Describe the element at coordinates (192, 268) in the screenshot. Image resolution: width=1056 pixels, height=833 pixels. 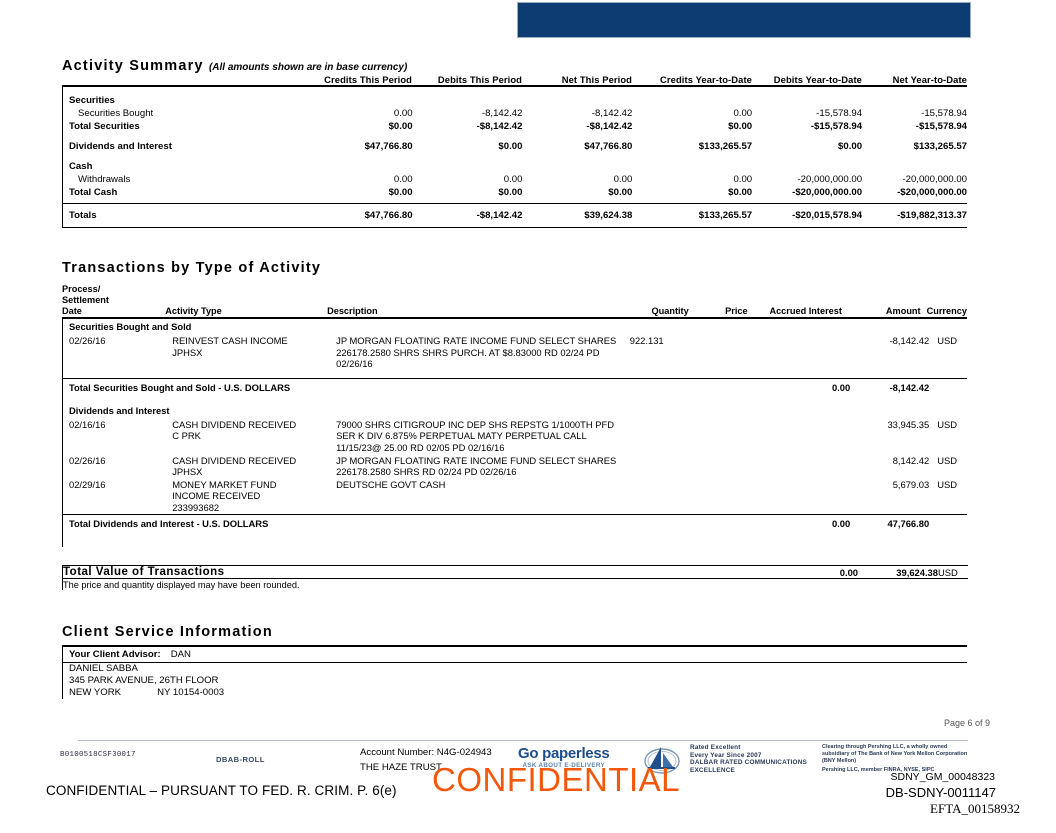
I see `transactions-title: Transactions by Type of Activity` at that location.